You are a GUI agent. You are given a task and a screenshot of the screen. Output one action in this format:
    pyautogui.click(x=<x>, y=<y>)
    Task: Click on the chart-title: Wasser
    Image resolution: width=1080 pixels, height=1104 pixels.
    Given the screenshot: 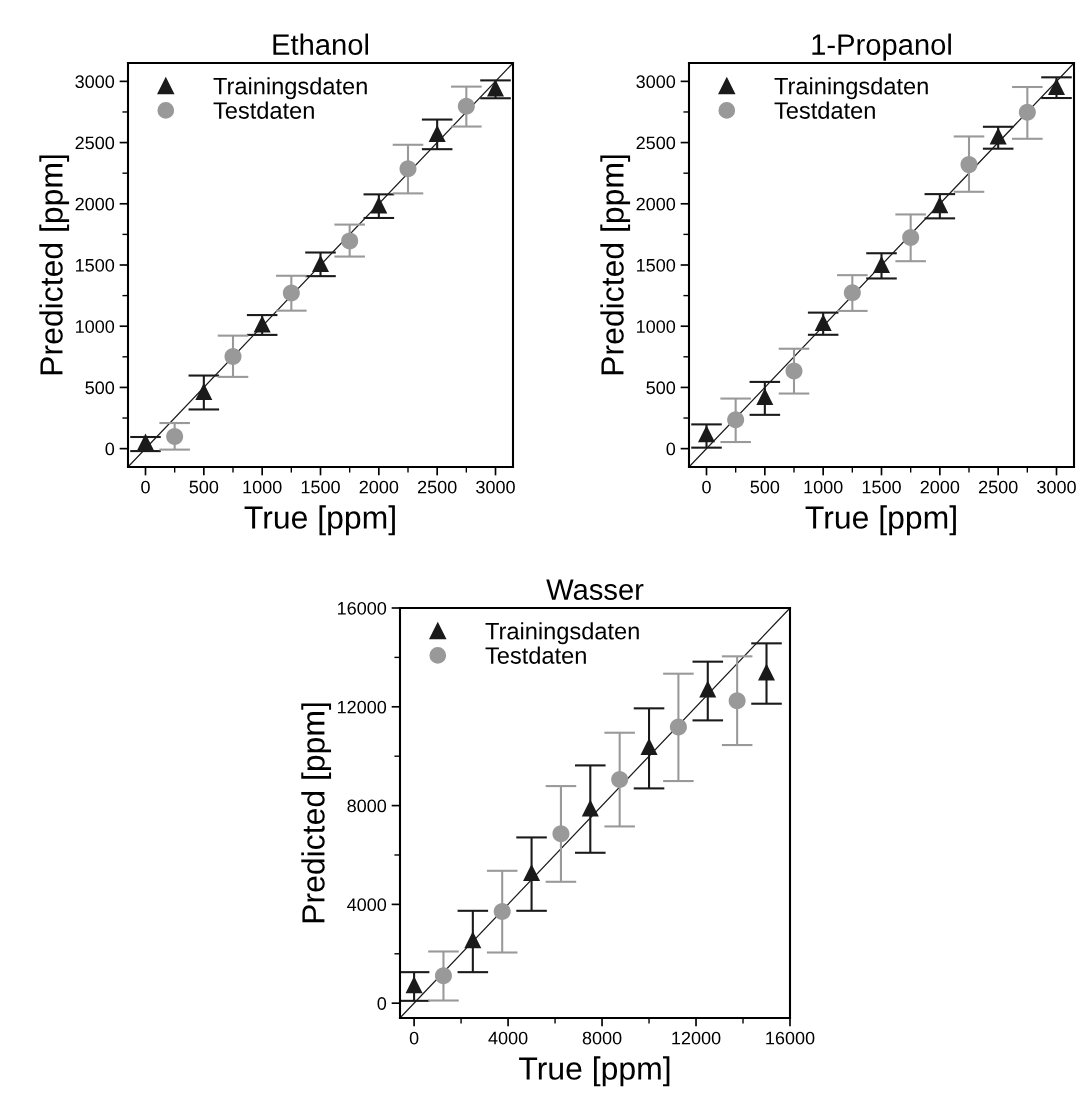 What is the action you would take?
    pyautogui.click(x=595, y=589)
    